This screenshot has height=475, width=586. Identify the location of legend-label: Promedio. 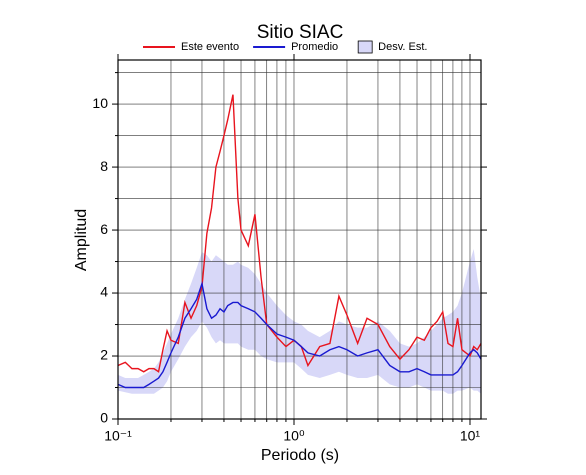
(314, 47).